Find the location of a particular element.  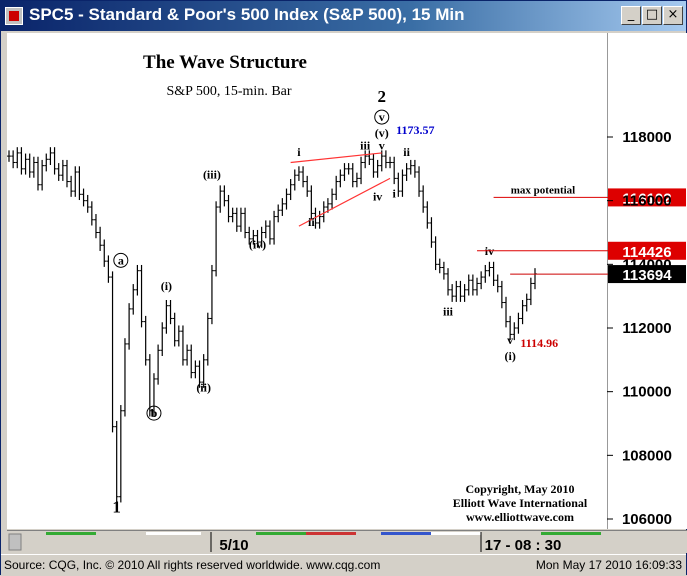

wave-label: a is located at coordinates (121, 260).